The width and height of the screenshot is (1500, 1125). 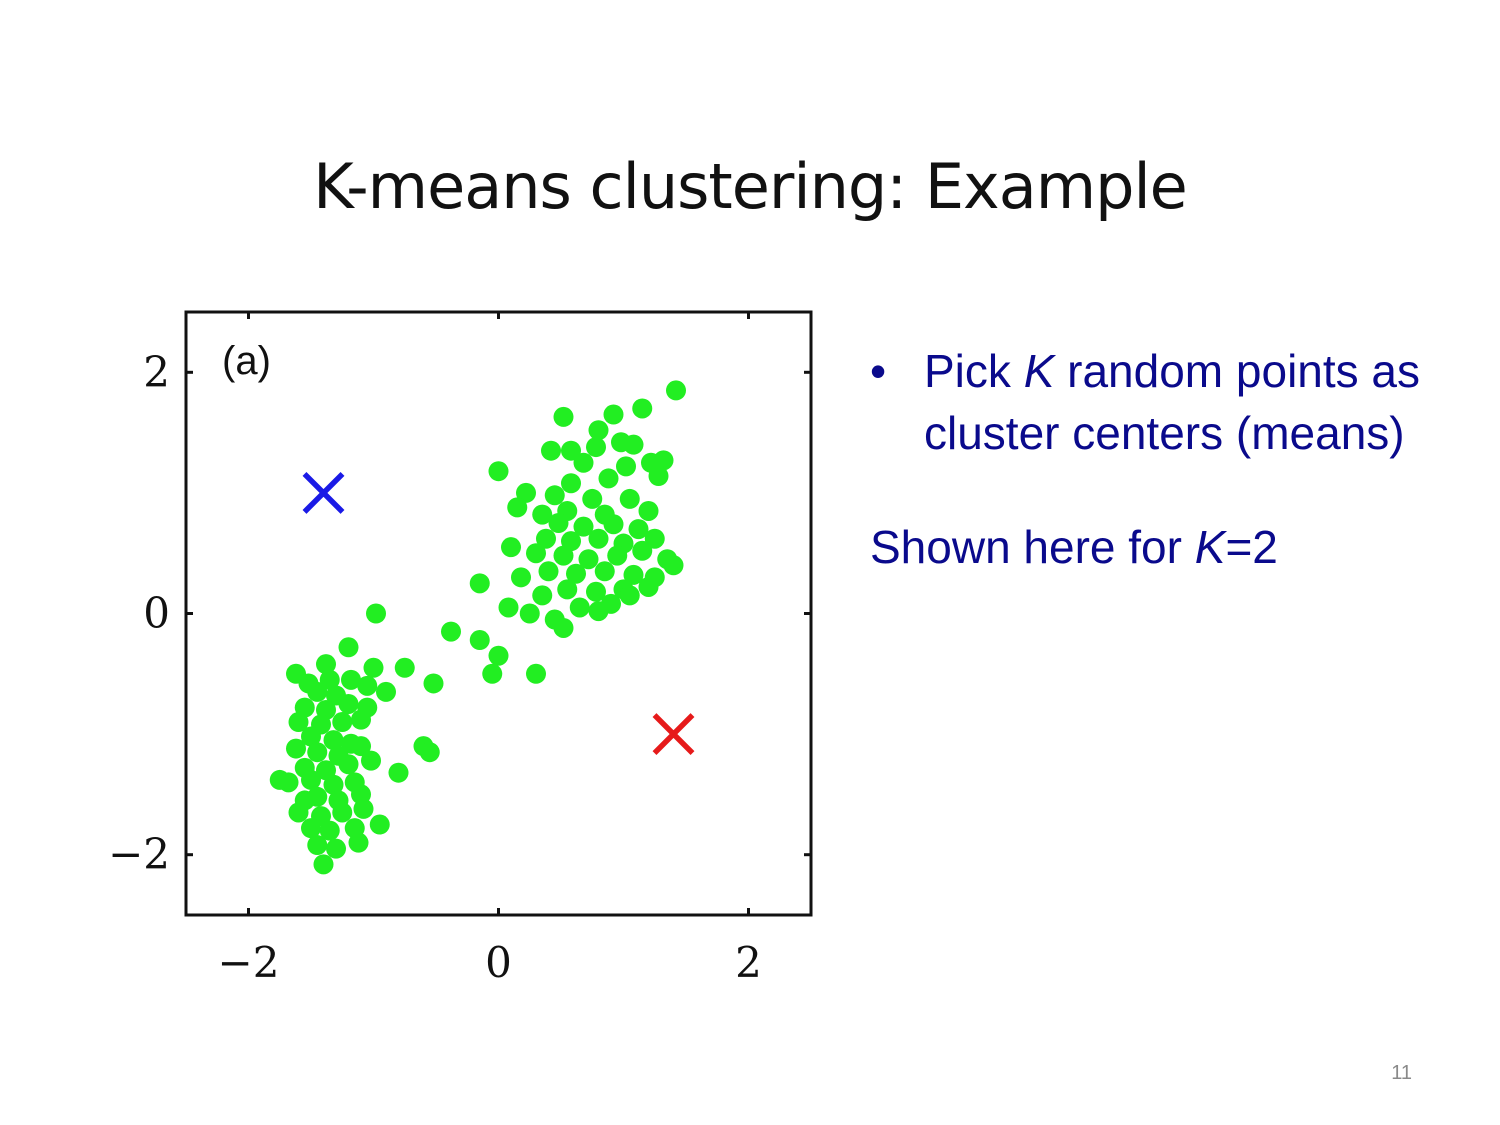 What do you see at coordinates (750, 186) in the screenshot?
I see `slide-title: K-means clustering: Example` at bounding box center [750, 186].